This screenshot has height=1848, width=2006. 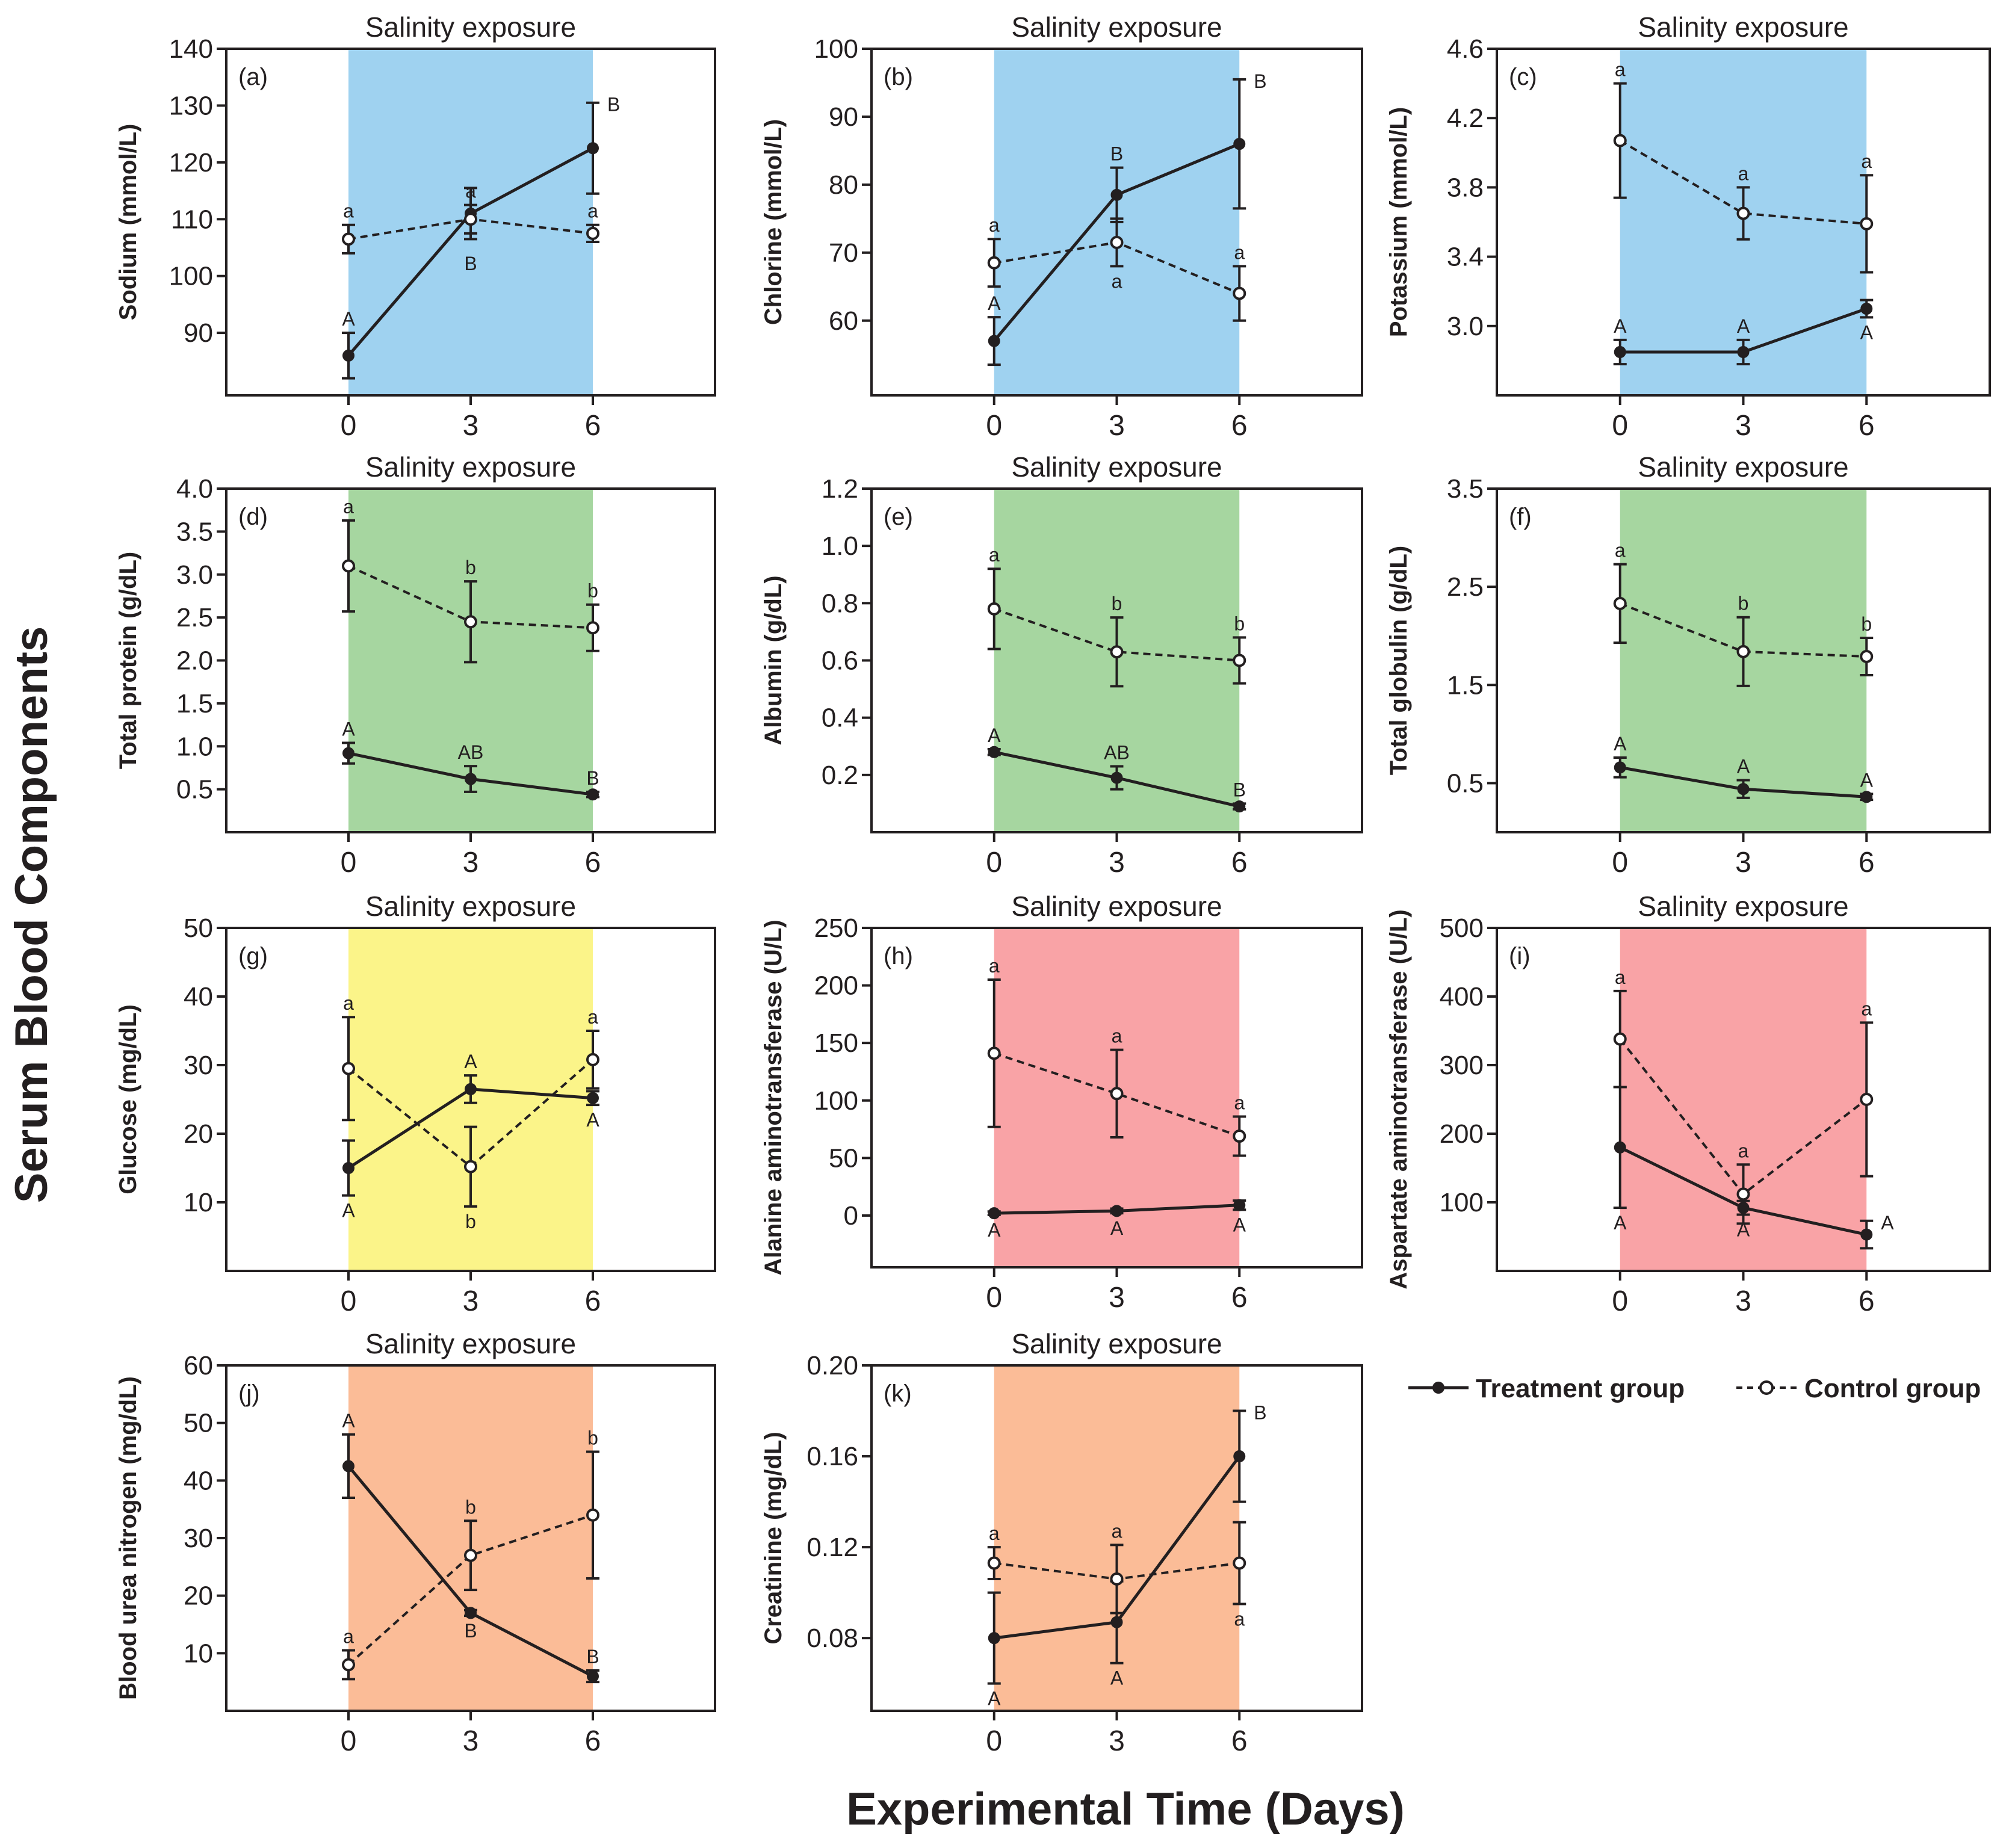 What do you see at coordinates (832, 1457) in the screenshot?
I see `y-tick-label: 0.16` at bounding box center [832, 1457].